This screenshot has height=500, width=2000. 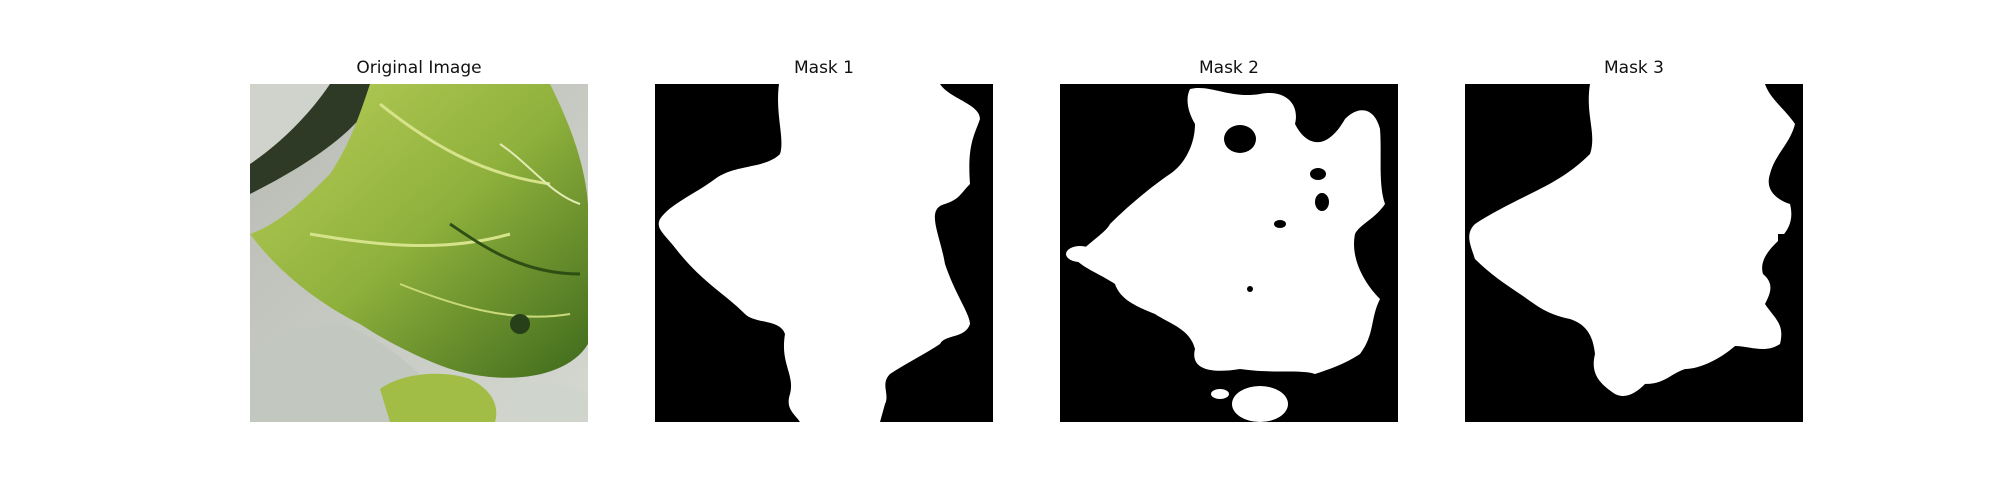 What do you see at coordinates (419, 68) in the screenshot?
I see `panel-title: Original Image` at bounding box center [419, 68].